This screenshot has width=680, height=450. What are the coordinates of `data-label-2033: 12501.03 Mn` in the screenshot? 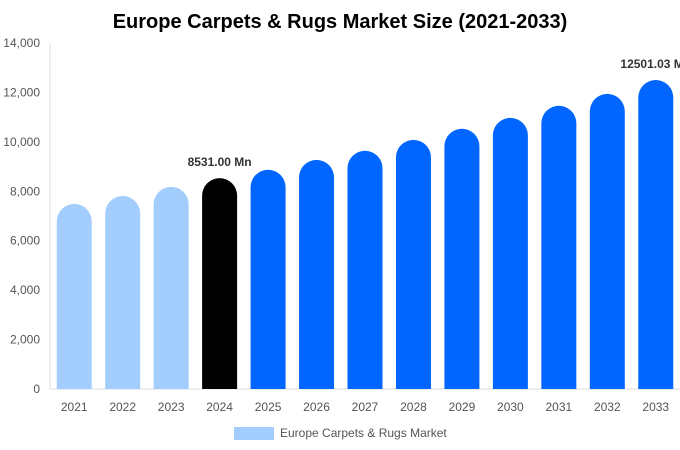 It's located at (650, 64).